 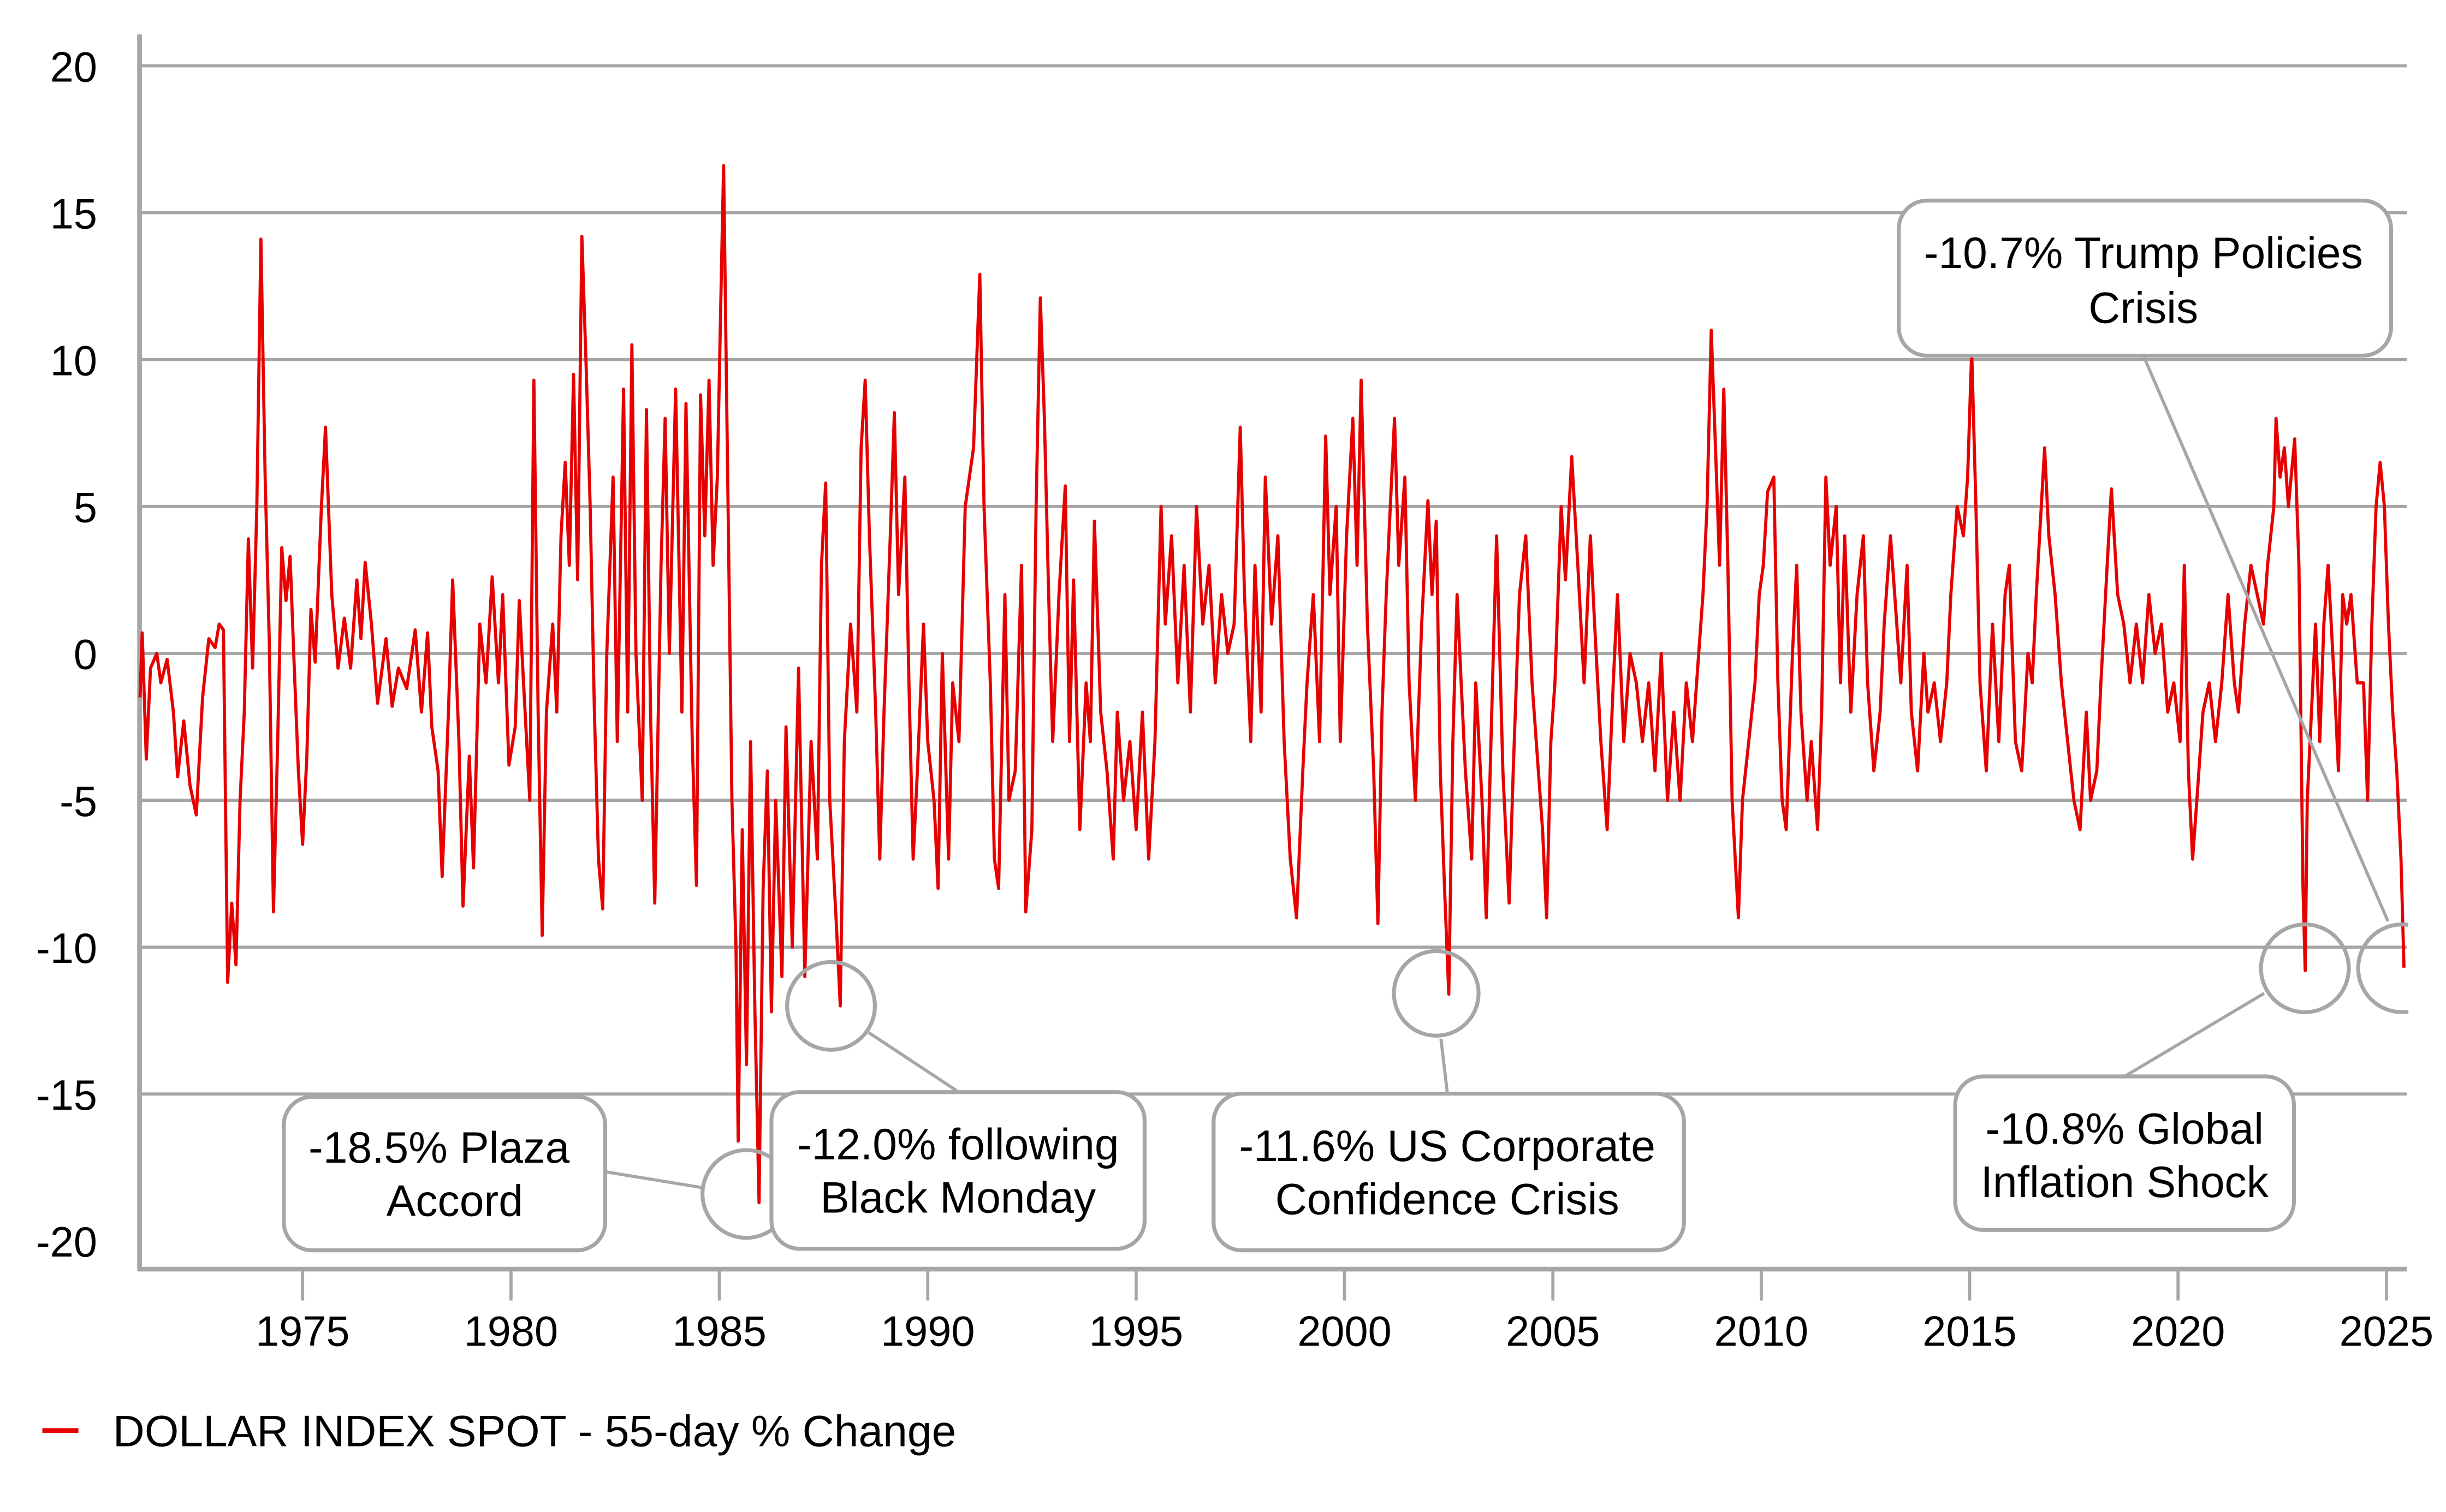 I want to click on x-tick-label: 1985, so click(x=719, y=1332).